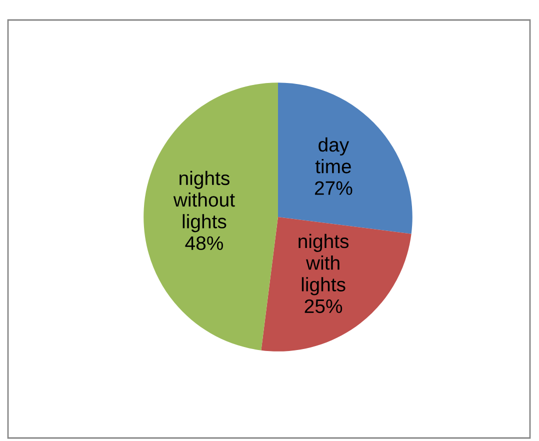 The width and height of the screenshot is (539, 441). Describe the element at coordinates (333, 188) in the screenshot. I see `data-label: 27%` at that location.